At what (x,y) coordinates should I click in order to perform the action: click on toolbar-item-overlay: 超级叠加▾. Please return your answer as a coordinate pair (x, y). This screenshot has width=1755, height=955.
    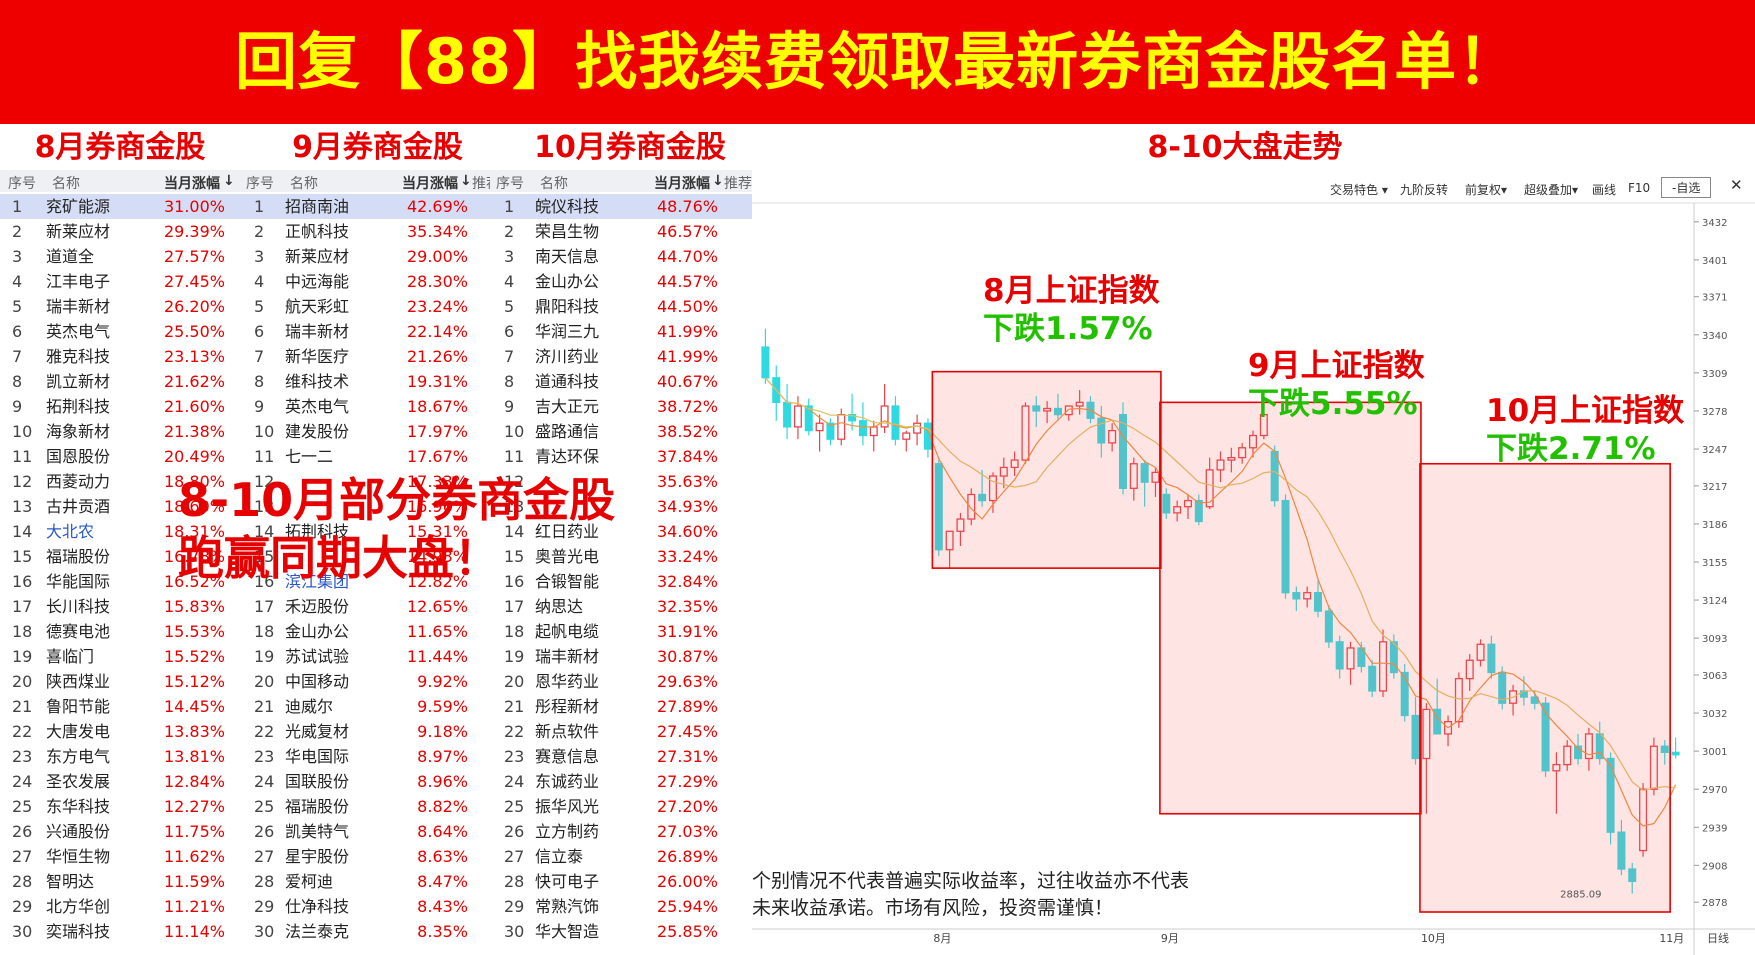
    Looking at the image, I should click on (1551, 190).